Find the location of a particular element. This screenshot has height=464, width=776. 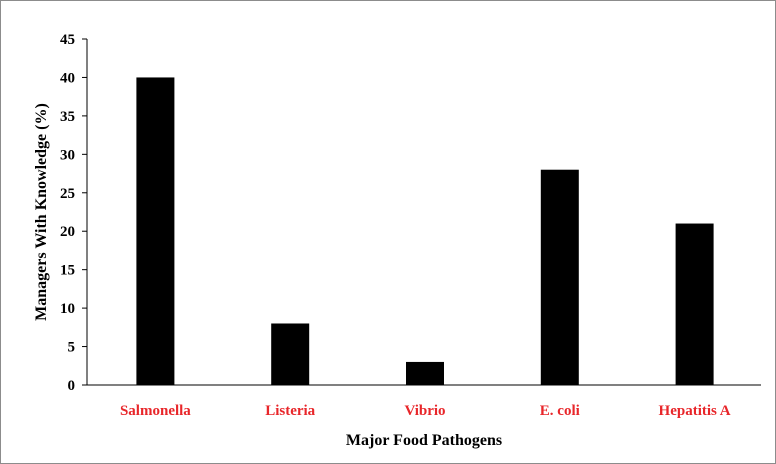

y-tick-label: 10 is located at coordinates (67, 309).